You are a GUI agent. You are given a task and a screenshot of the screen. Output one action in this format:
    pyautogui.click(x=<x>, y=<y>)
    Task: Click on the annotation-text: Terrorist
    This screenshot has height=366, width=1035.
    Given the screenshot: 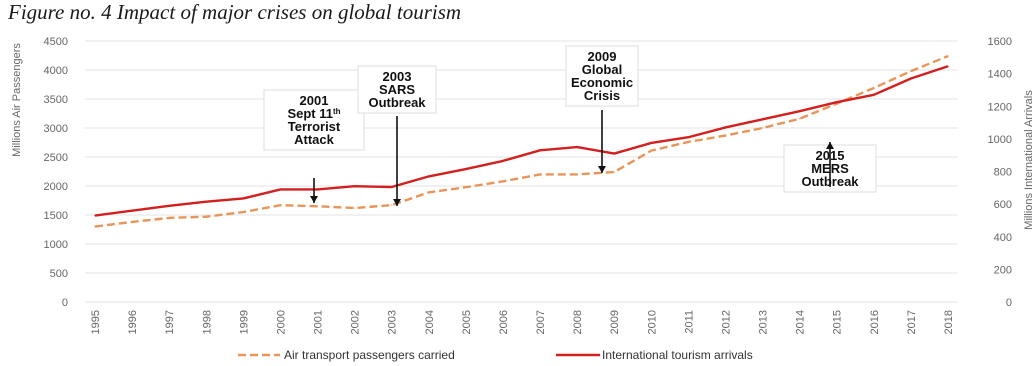 What is the action you would take?
    pyautogui.click(x=314, y=126)
    